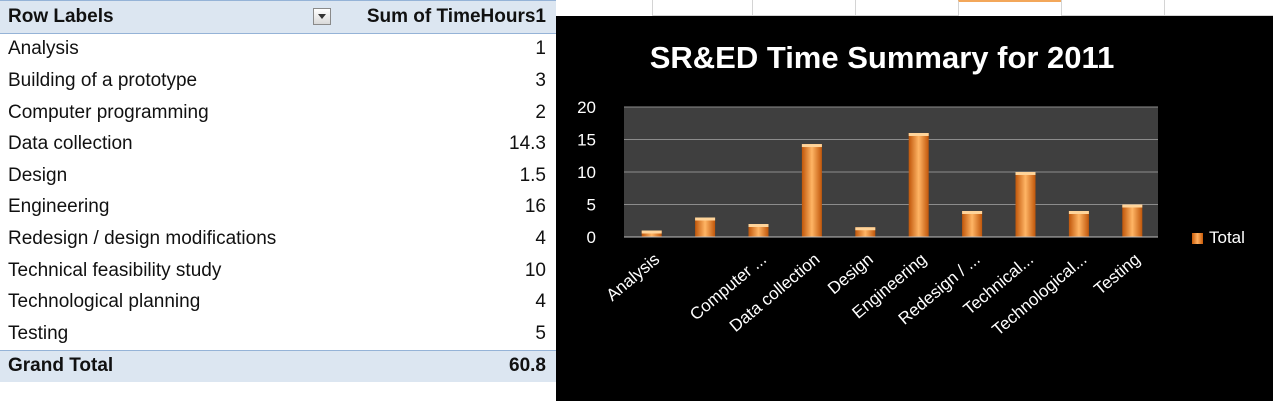 The width and height of the screenshot is (1273, 401). I want to click on sum-time-header: Sum of TimeHours1, so click(456, 16).